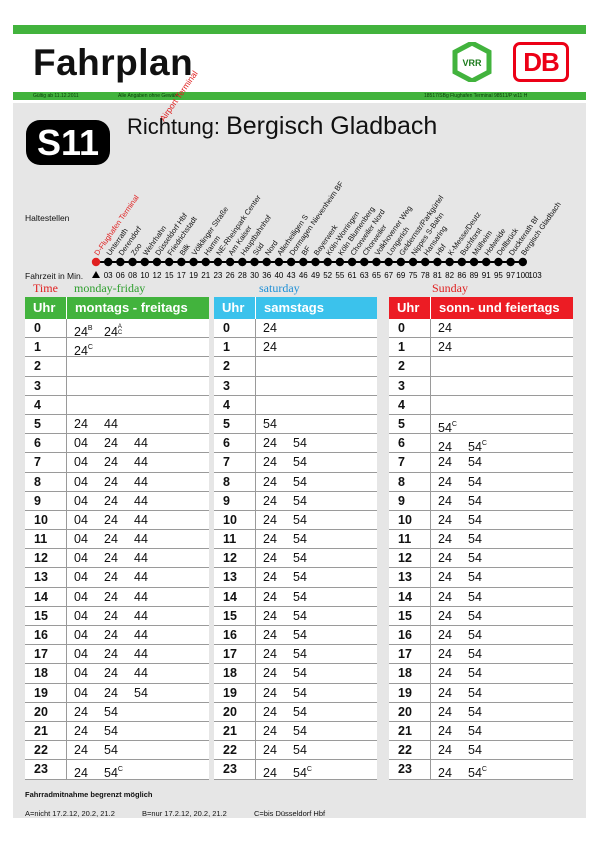  Describe the element at coordinates (100, 329) in the screenshot. I see `minutes-cell: 24B 24A C` at that location.